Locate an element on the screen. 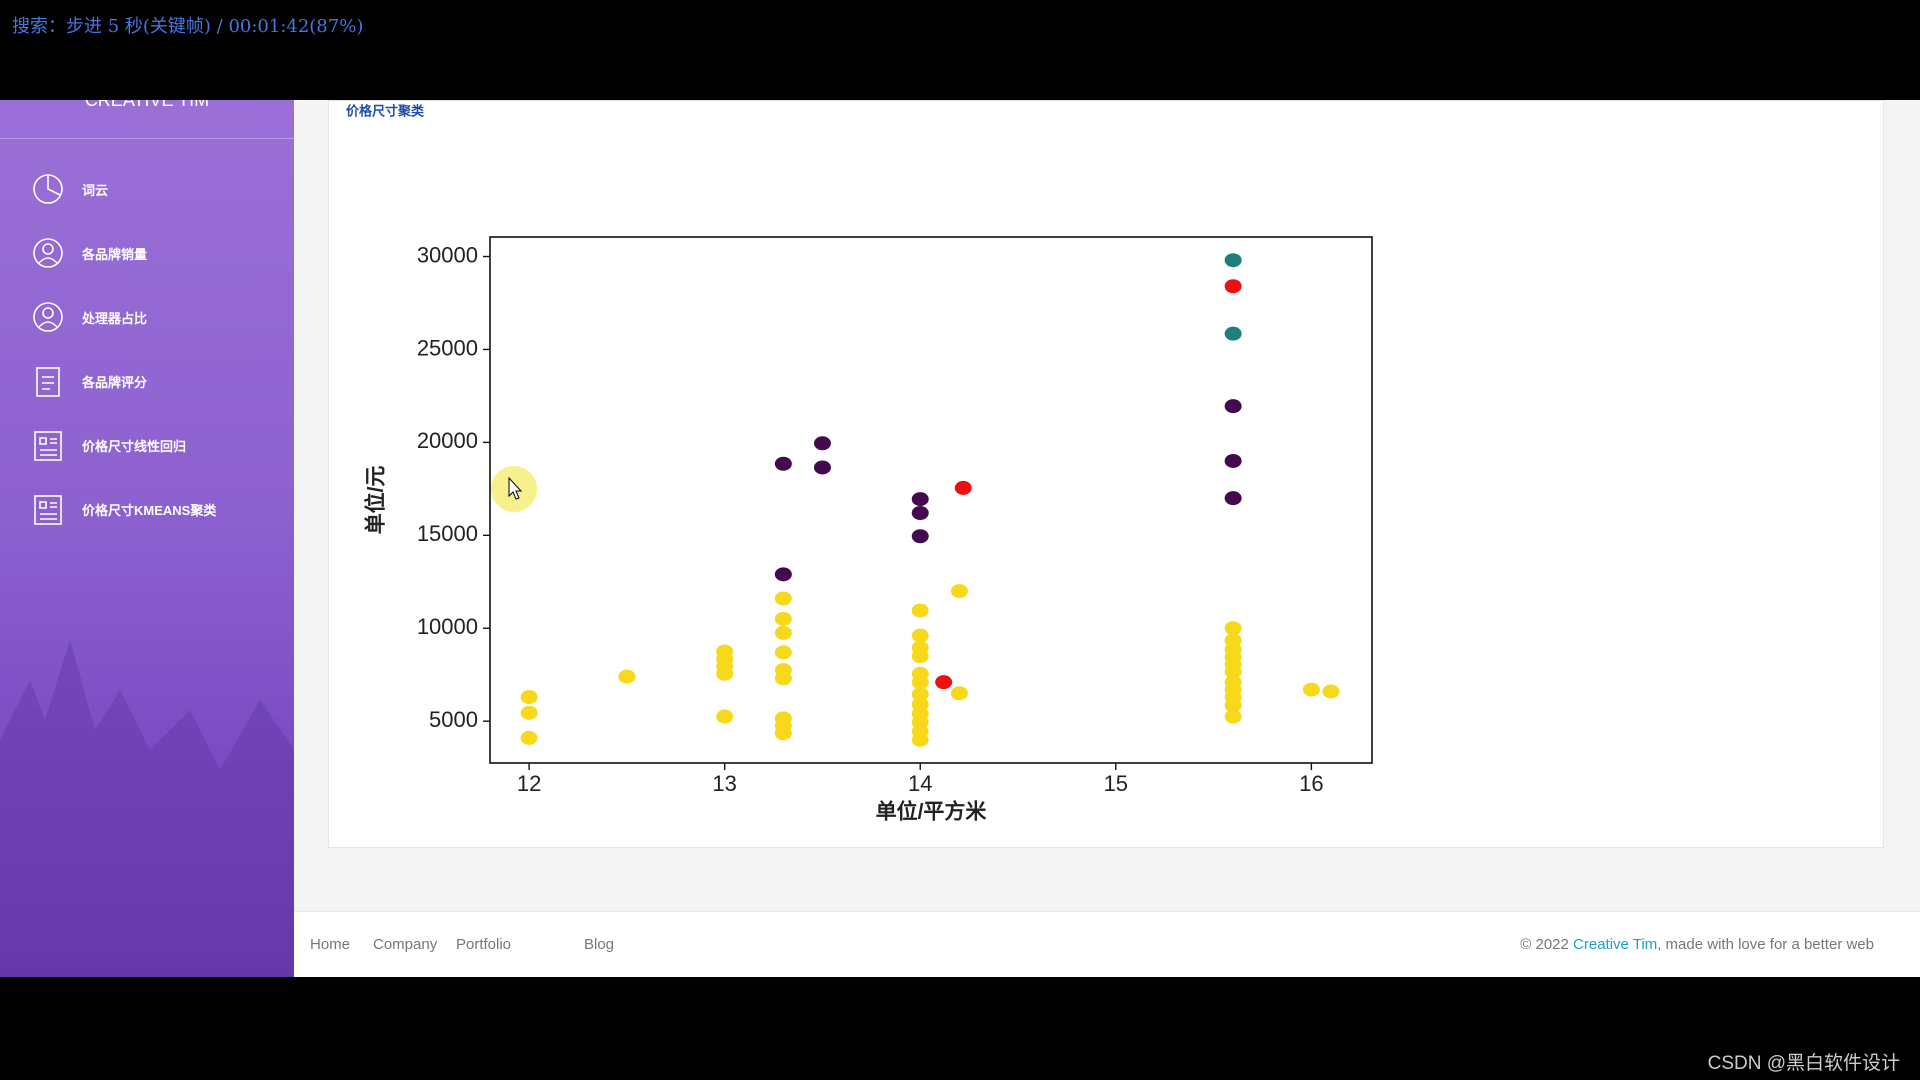 Image resolution: width=1920 pixels, height=1080 pixels. x-tick-label: 13 is located at coordinates (724, 783).